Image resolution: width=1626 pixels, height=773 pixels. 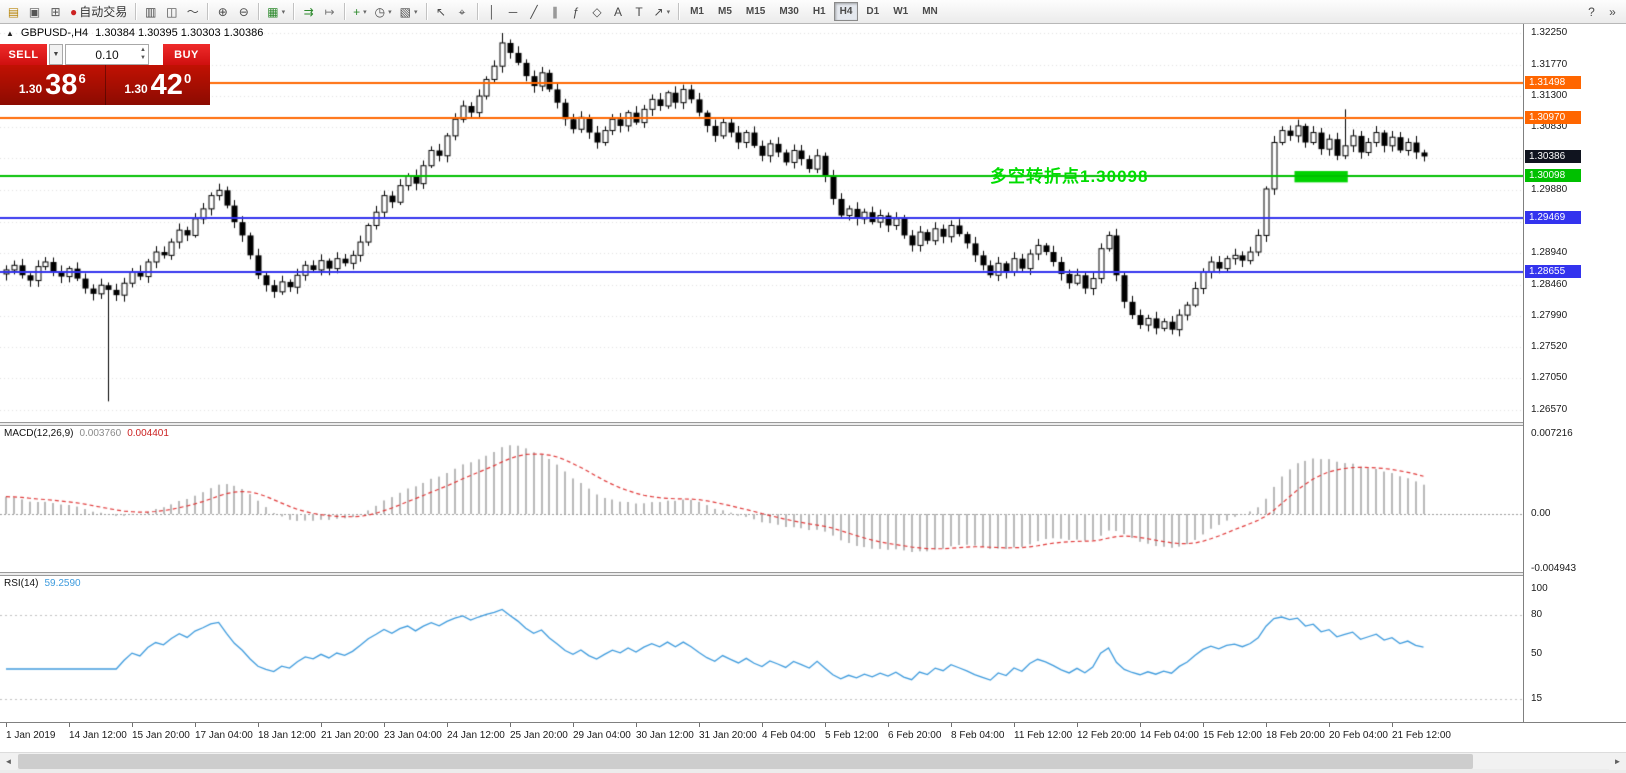 What do you see at coordinates (56, 54) in the screenshot?
I see `trade-options-dropdown: ▼` at bounding box center [56, 54].